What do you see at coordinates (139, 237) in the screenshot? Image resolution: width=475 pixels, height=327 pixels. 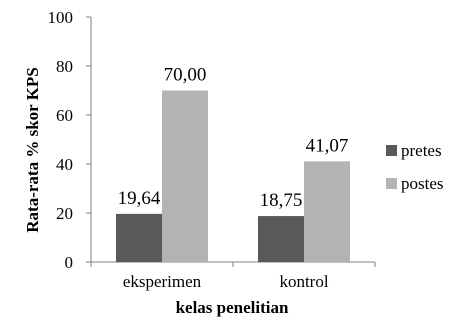 I see `bar-pretes-eksperimen` at bounding box center [139, 237].